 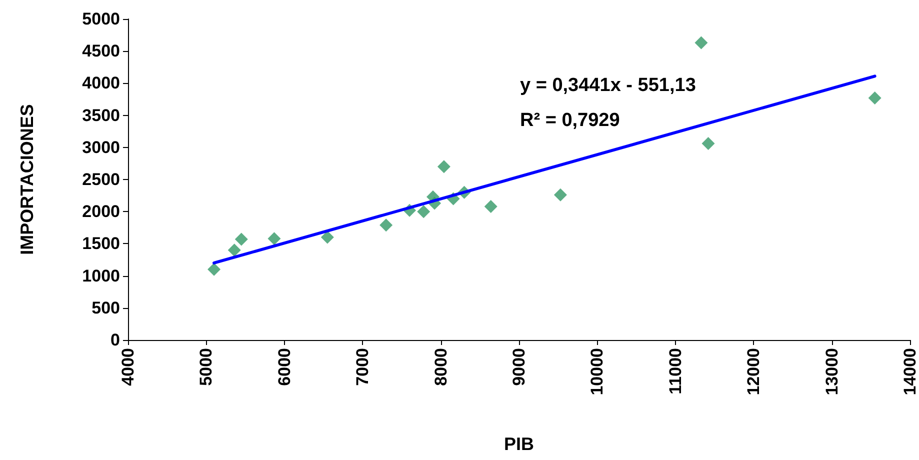 What do you see at coordinates (362, 367) in the screenshot?
I see `x-tick-label: 7000` at bounding box center [362, 367].